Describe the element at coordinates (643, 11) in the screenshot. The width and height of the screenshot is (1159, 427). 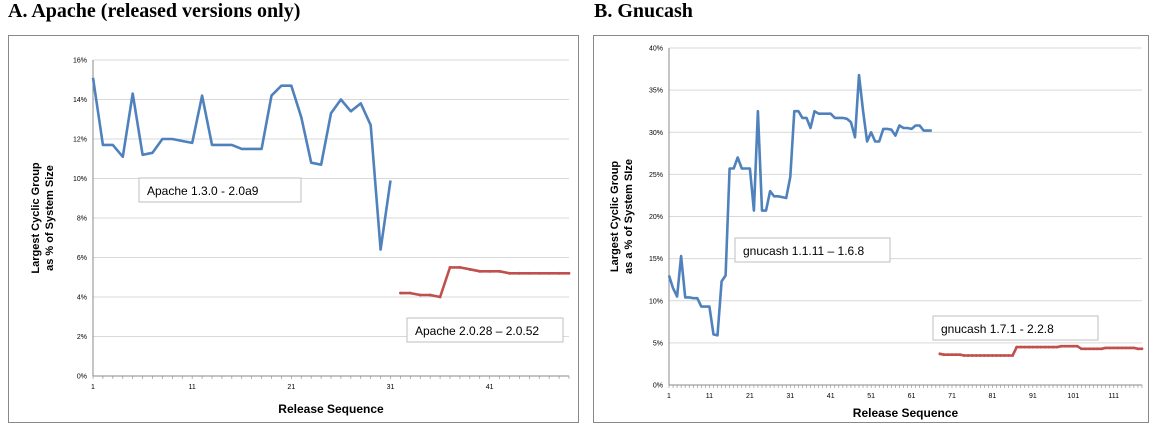
I see `panel-title-gnucash: B. Gnucash` at that location.